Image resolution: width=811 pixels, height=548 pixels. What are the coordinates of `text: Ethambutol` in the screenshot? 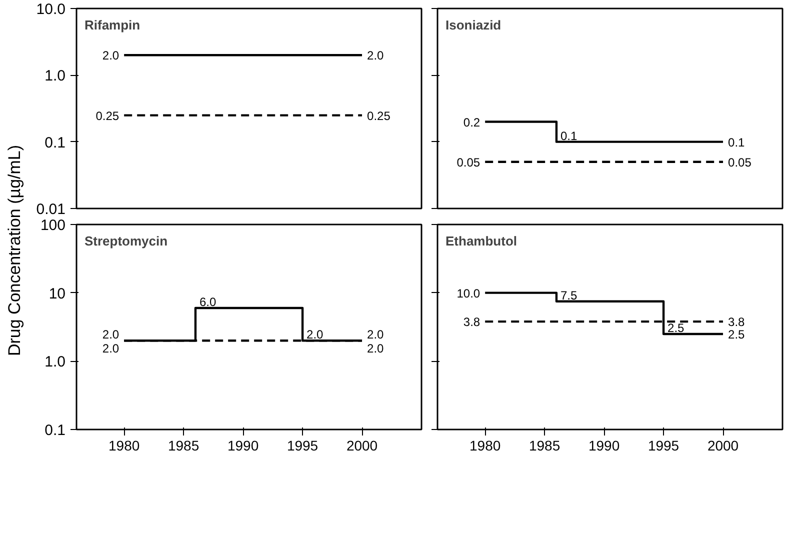 It's located at (481, 241).